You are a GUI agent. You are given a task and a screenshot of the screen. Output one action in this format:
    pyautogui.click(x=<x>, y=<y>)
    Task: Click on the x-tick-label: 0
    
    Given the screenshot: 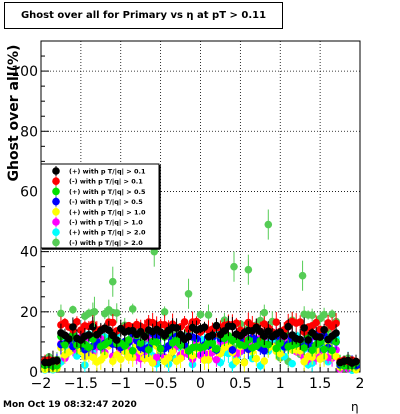 What is the action you would take?
    pyautogui.click(x=200, y=384)
    